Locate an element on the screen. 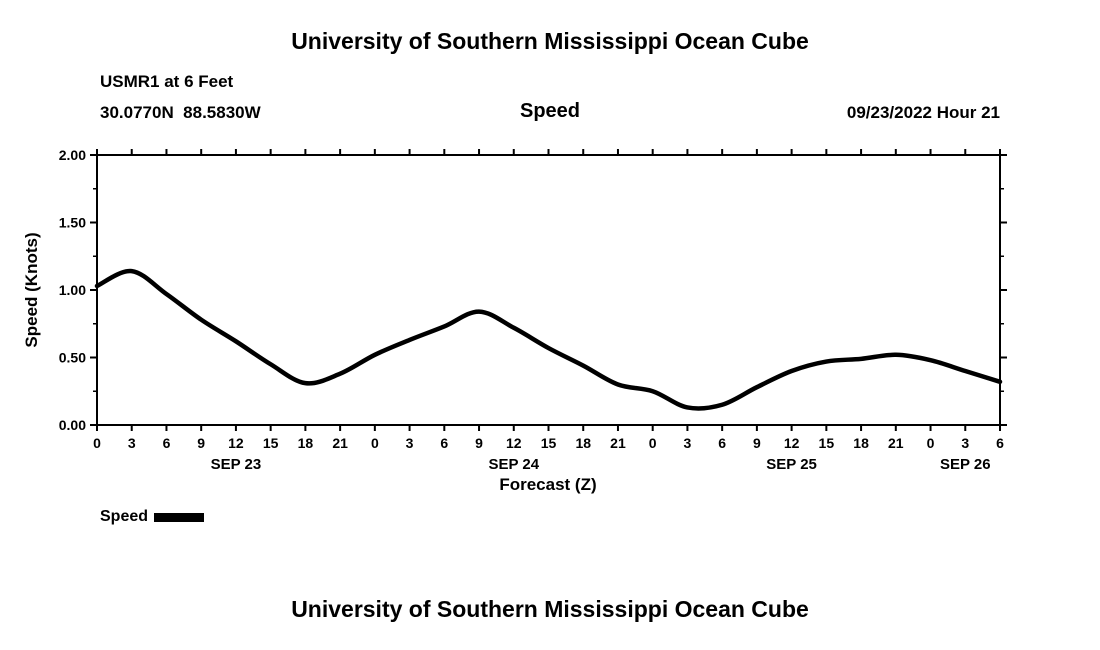 The height and width of the screenshot is (650, 1100). day-label: SEP 23 is located at coordinates (236, 464).